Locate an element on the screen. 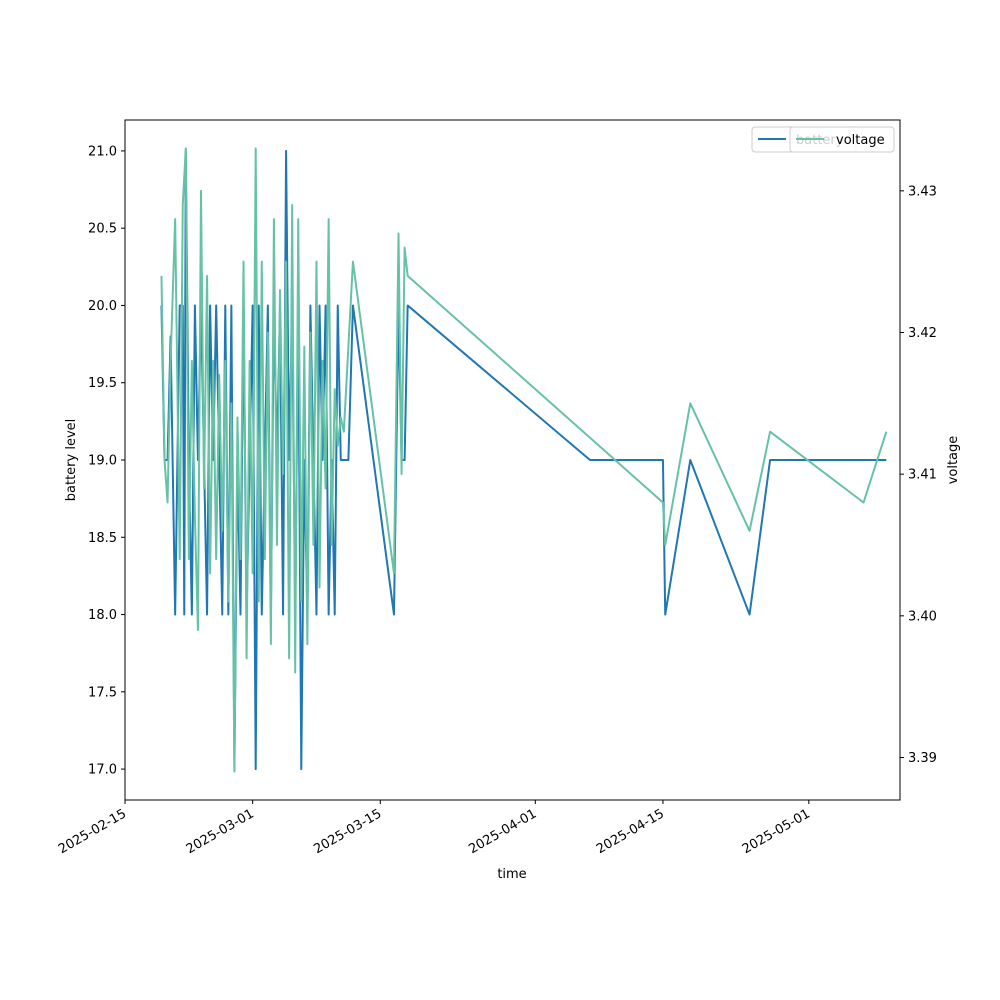 This screenshot has width=1000, height=1000. legend-voltage-box is located at coordinates (842, 139).